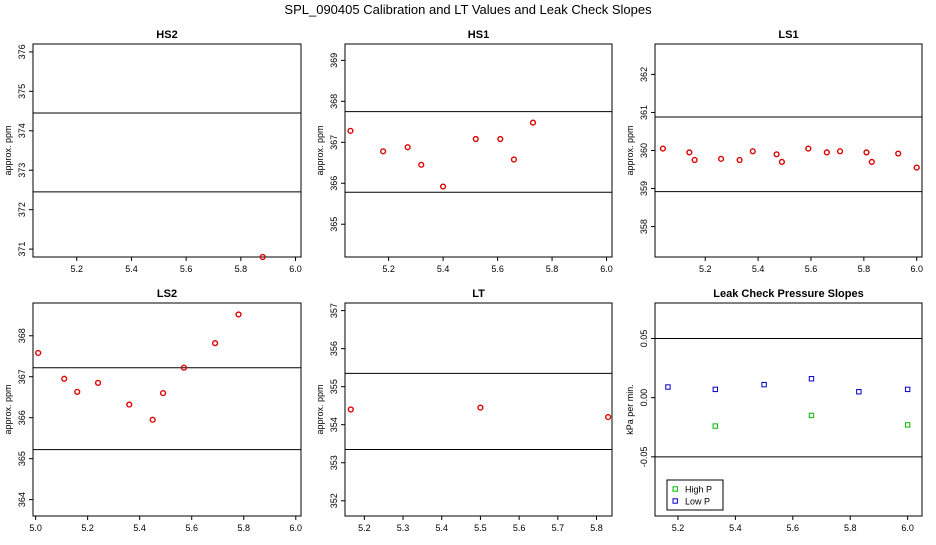 The image size is (936, 545). Describe the element at coordinates (644, 74) in the screenshot. I see `y-tick-label: 362` at that location.